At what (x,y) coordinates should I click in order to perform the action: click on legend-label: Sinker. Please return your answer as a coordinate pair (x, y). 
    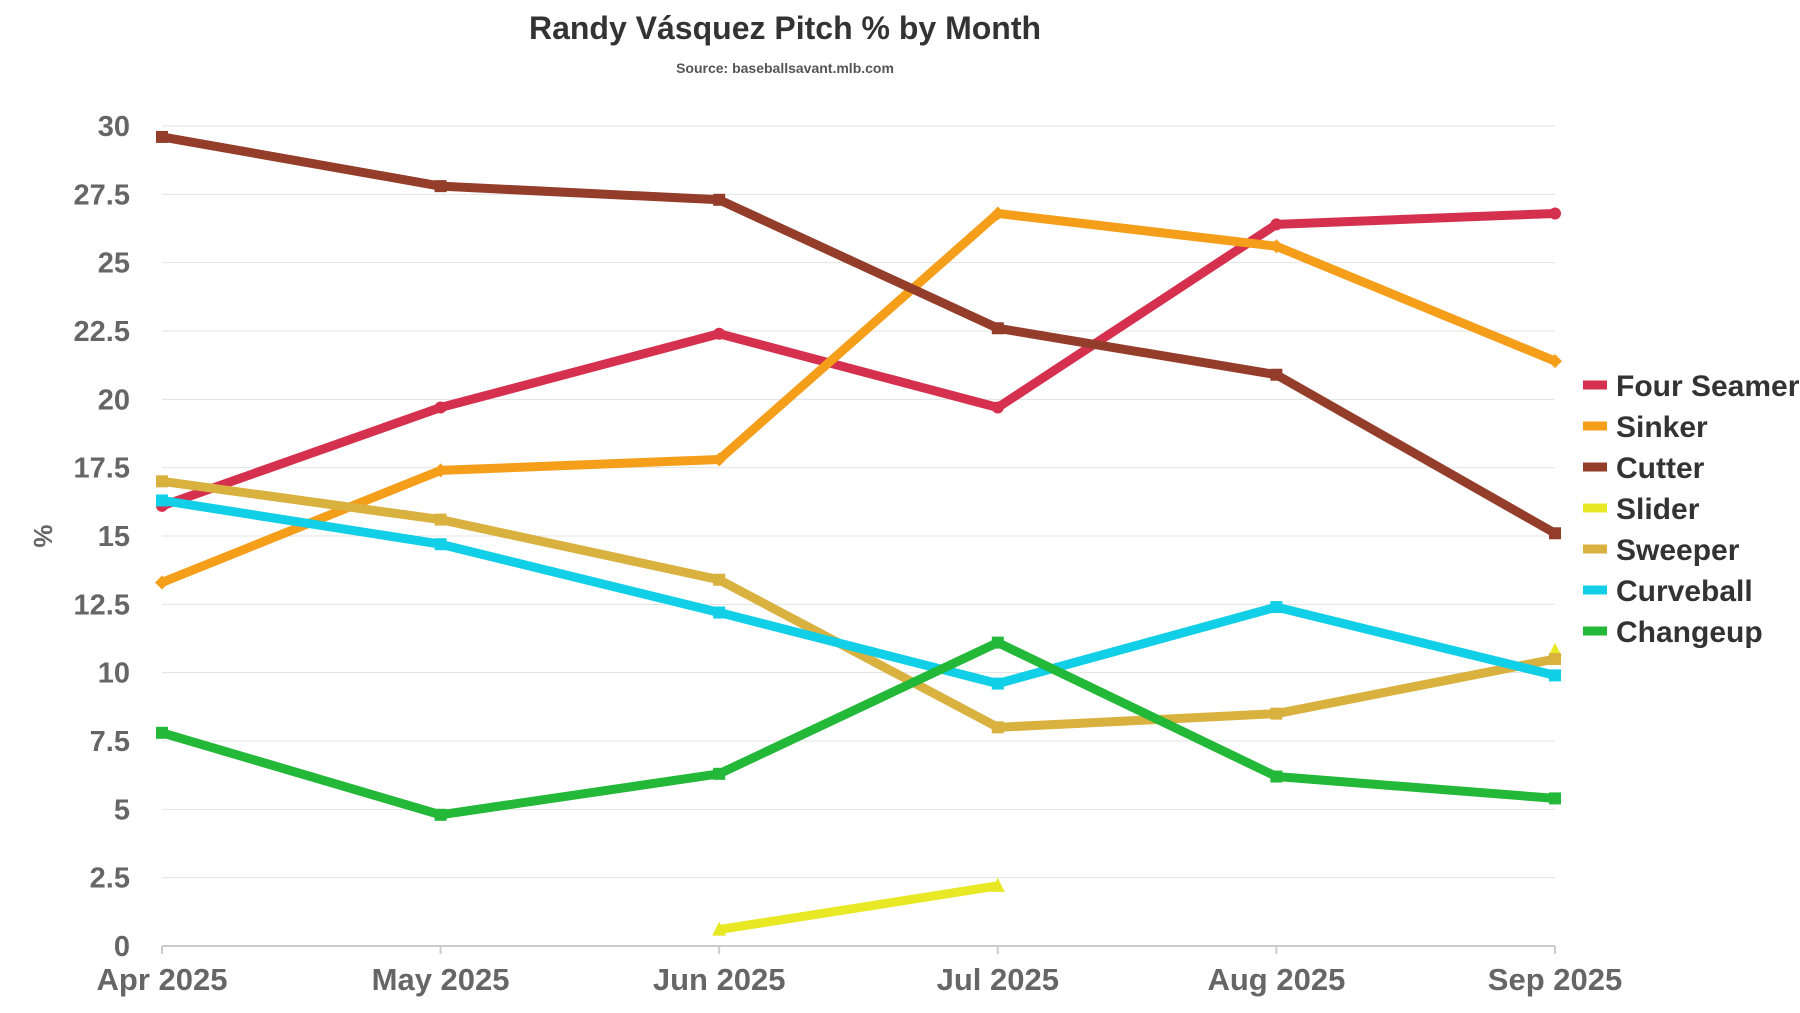
    Looking at the image, I should click on (1662, 427).